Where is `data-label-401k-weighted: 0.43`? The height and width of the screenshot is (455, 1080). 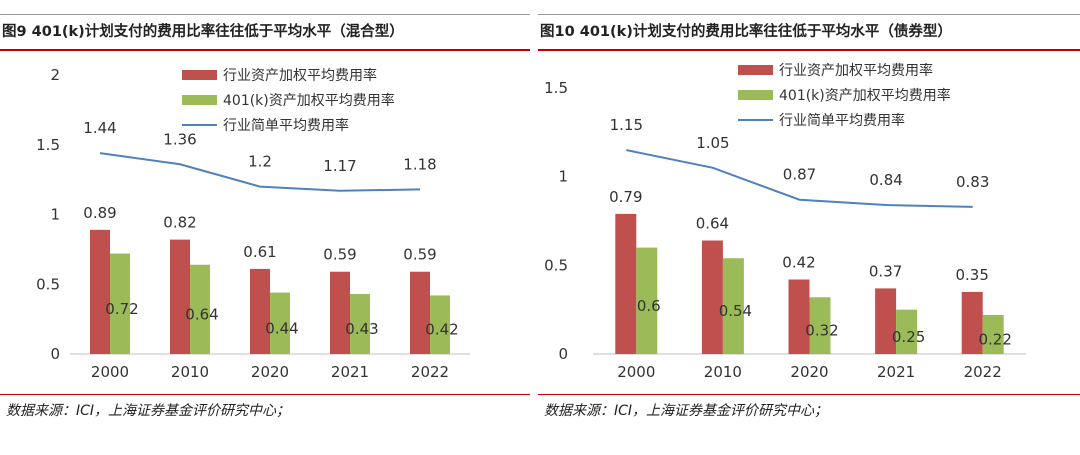
data-label-401k-weighted: 0.43 is located at coordinates (361, 329).